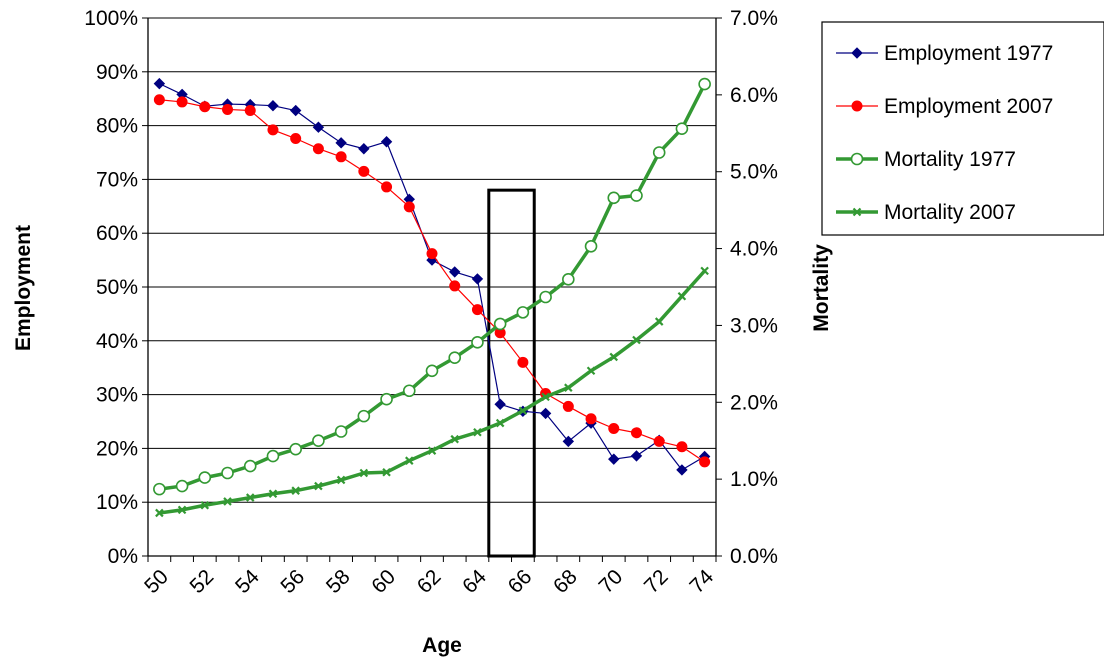 The image size is (1104, 662). Describe the element at coordinates (962, 128) in the screenshot. I see `legend-frame` at that location.